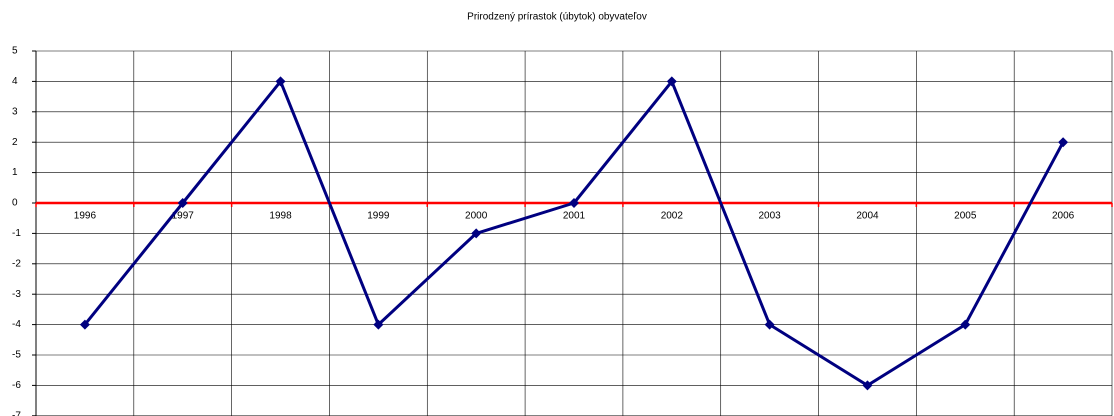 The width and height of the screenshot is (1114, 416). Describe the element at coordinates (574, 216) in the screenshot. I see `x-tick-label: 2001` at that location.